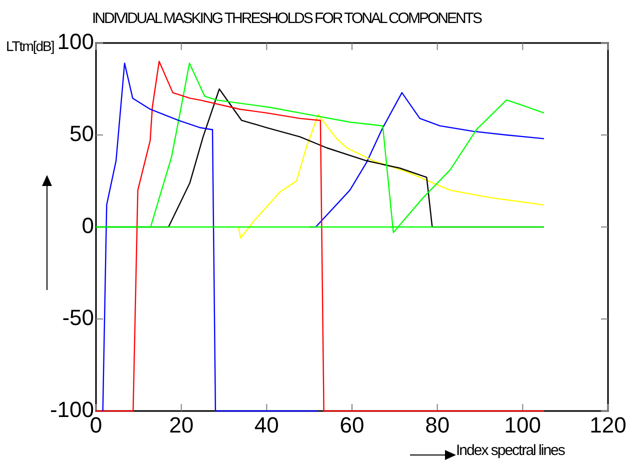  Describe the element at coordinates (286, 18) in the screenshot. I see `chart-title: INDIVIDUAL MASKING THRESHOLDS FOR TONAL COMPONENTS` at that location.